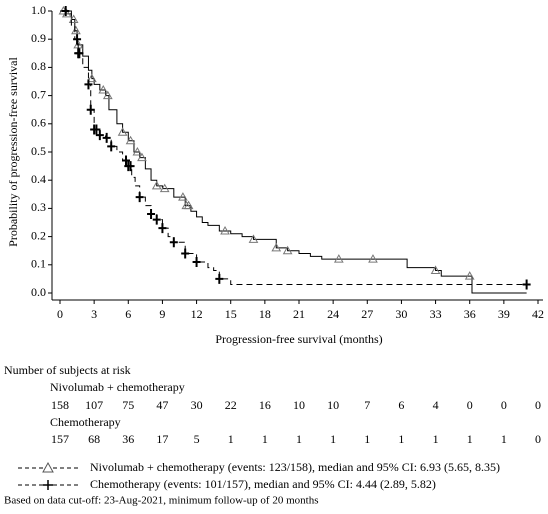  I want to click on risk-count: 4, so click(436, 405).